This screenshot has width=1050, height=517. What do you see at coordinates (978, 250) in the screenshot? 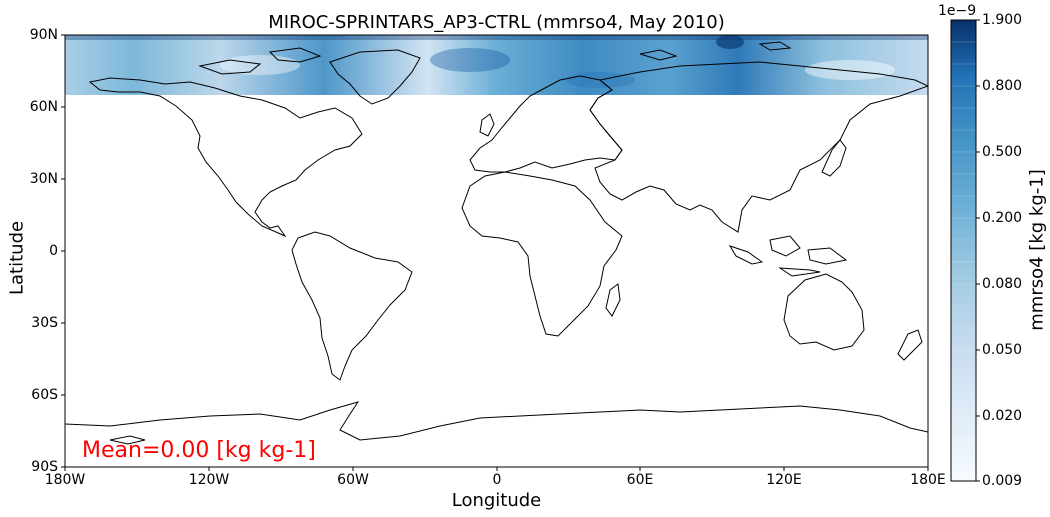
I see `colorbar-ticks` at bounding box center [978, 250].